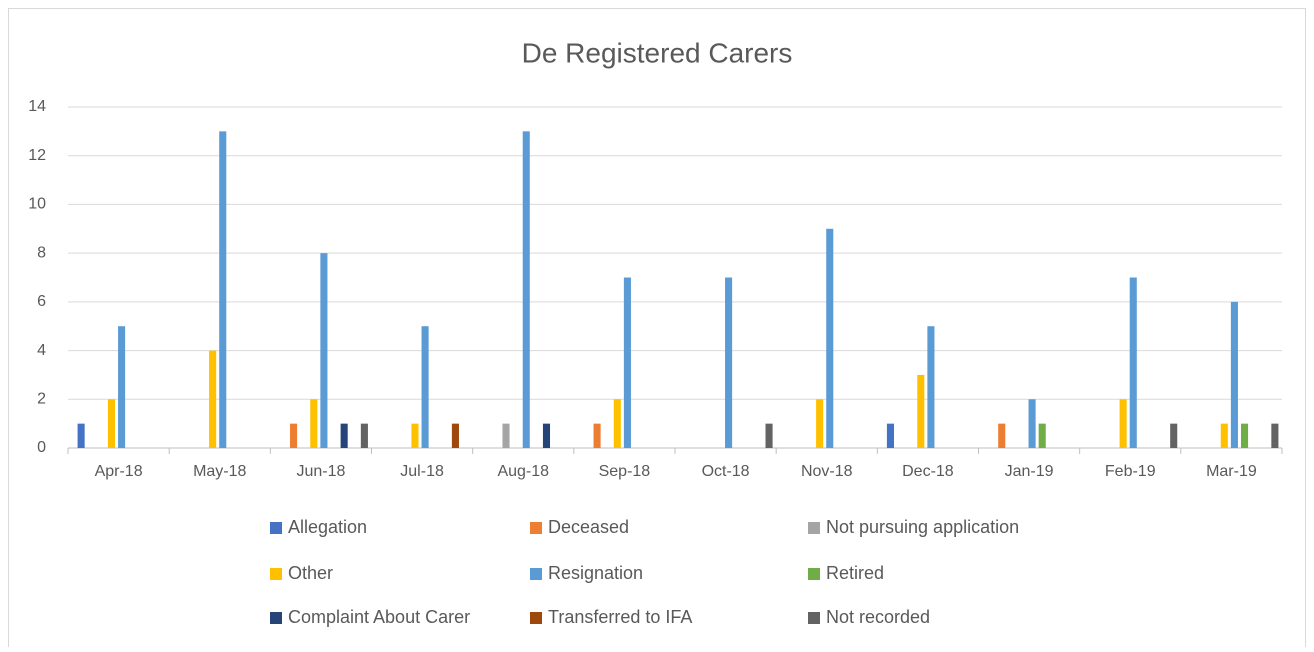 This screenshot has height=652, width=1314. What do you see at coordinates (310, 573) in the screenshot?
I see `legend-label: Other` at bounding box center [310, 573].